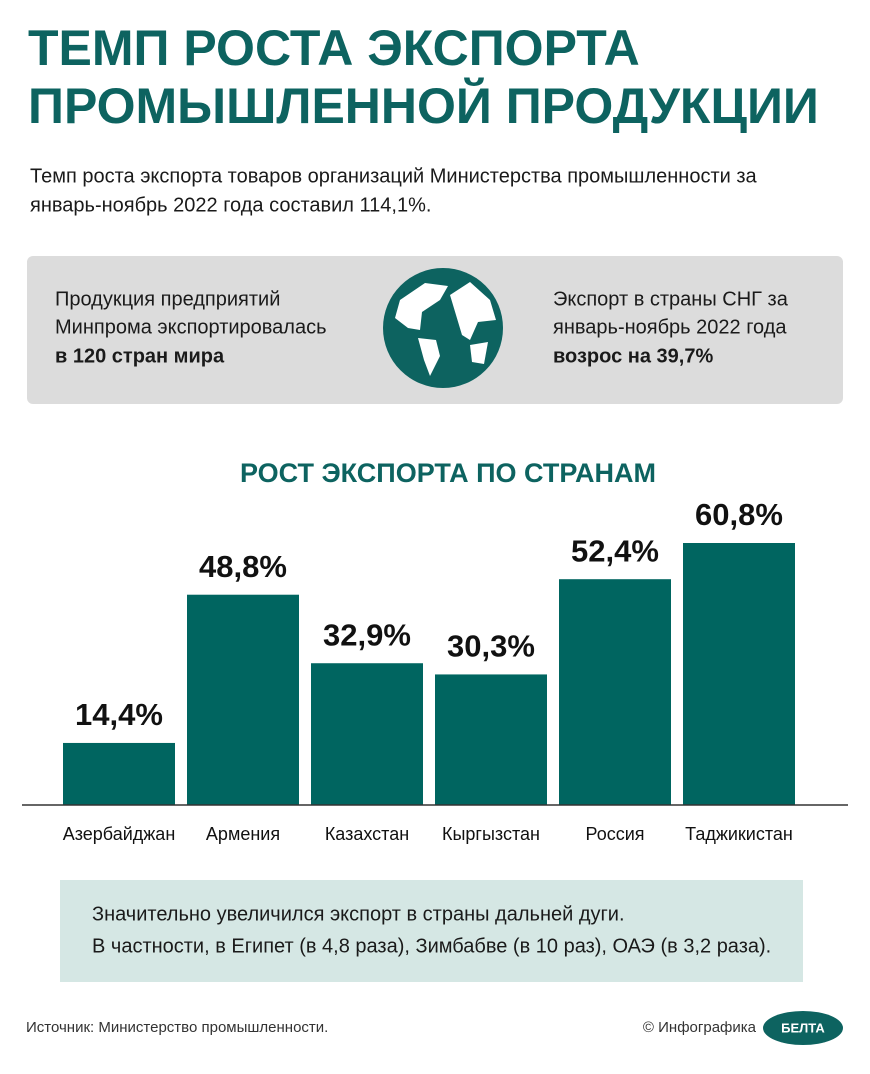  Describe the element at coordinates (243, 834) in the screenshot. I see `x-tick-label: Армения` at that location.